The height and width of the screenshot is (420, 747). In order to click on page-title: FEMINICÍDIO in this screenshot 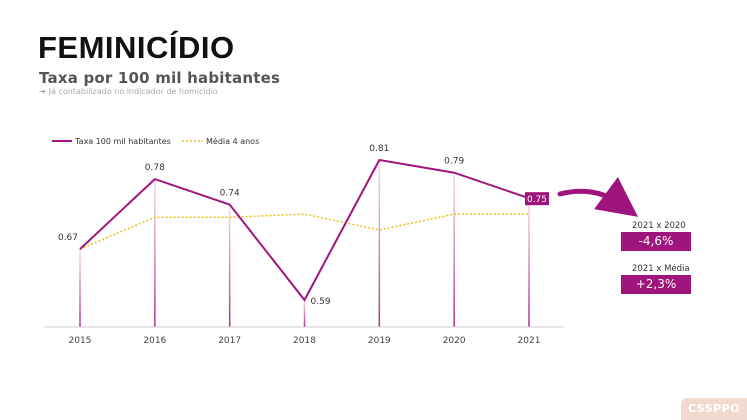, I will do `click(136, 47)`.